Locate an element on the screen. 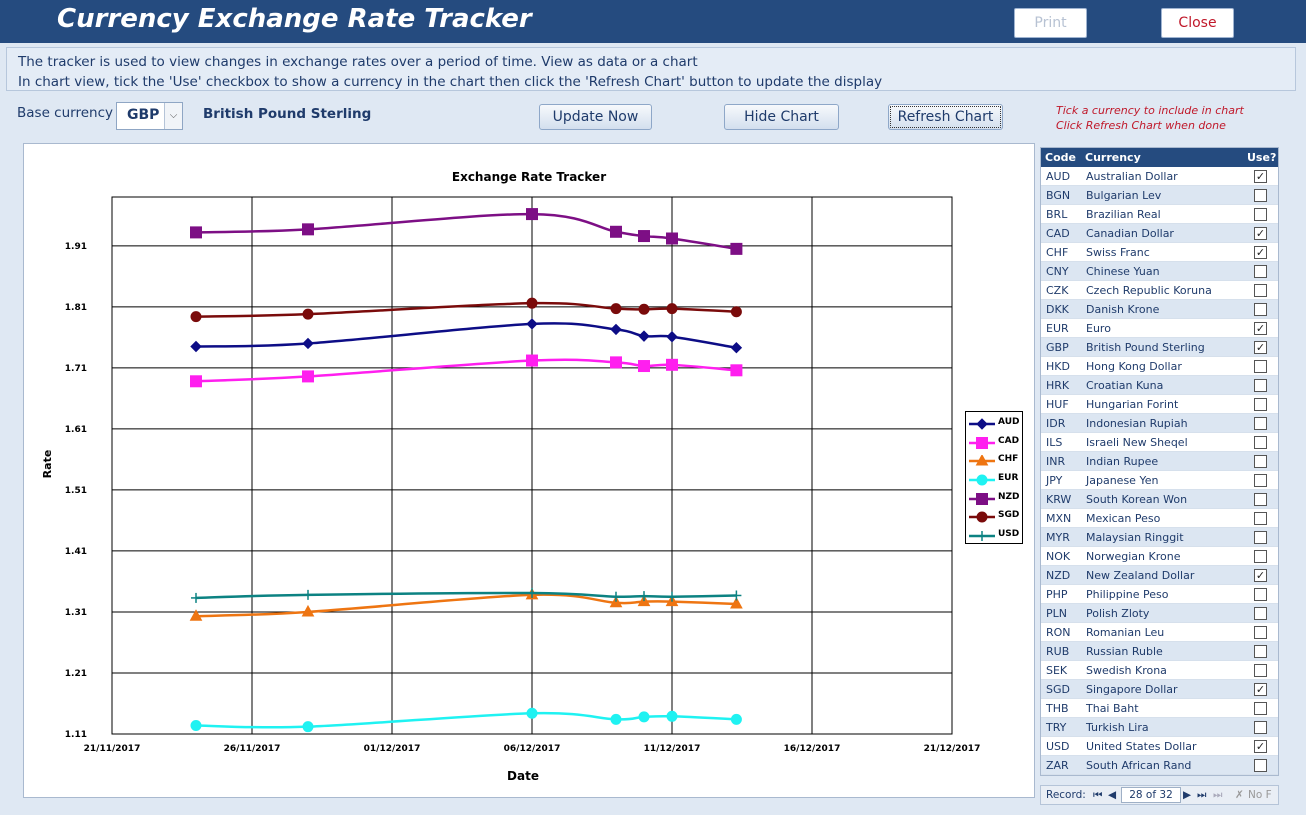  update-now-button: Update Now is located at coordinates (595, 117).